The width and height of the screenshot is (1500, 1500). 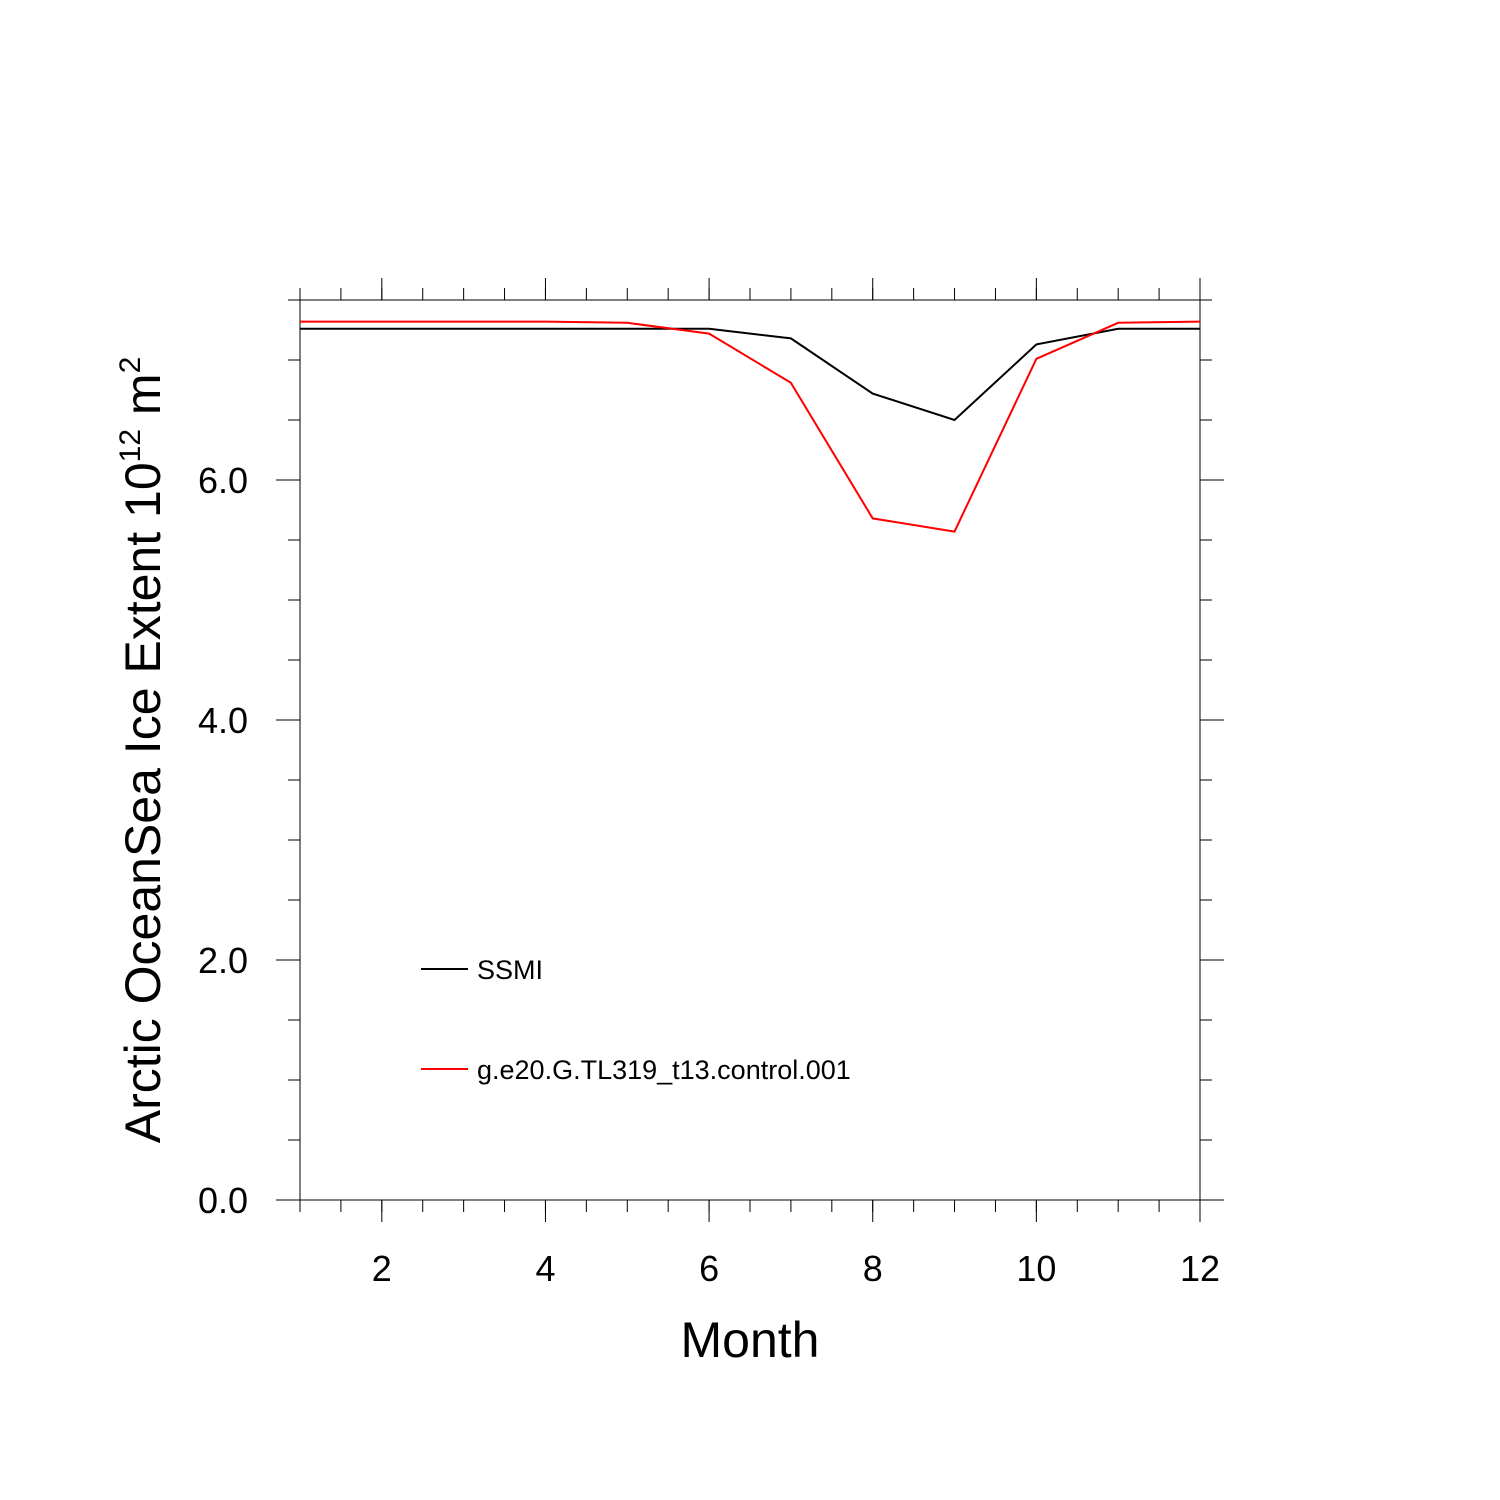 I want to click on y-tick-label: 4.0, so click(x=223, y=720).